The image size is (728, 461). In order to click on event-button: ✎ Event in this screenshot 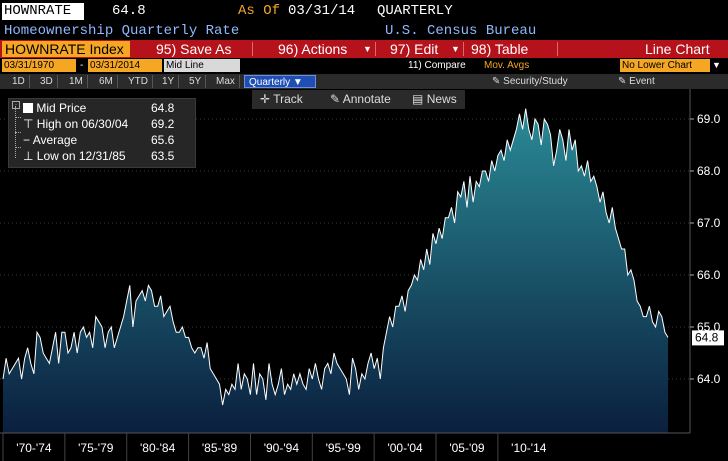, I will do `click(636, 81)`.